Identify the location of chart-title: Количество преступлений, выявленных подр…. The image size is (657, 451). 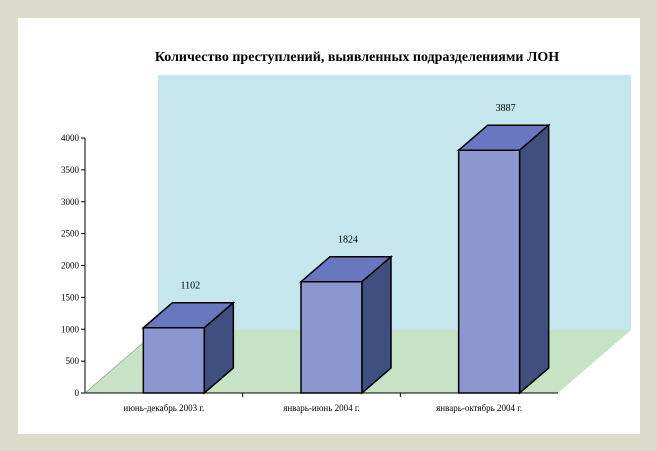
(357, 57).